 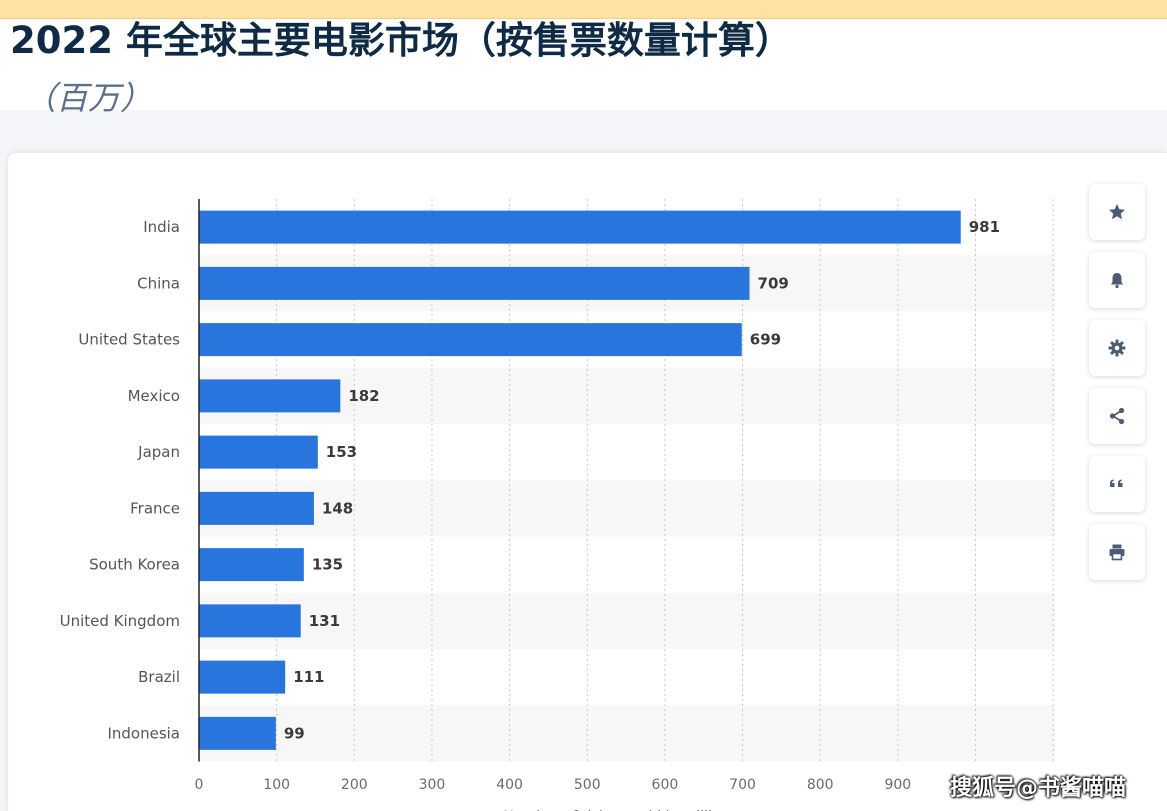 What do you see at coordinates (294, 733) in the screenshot?
I see `data-label: 99` at bounding box center [294, 733].